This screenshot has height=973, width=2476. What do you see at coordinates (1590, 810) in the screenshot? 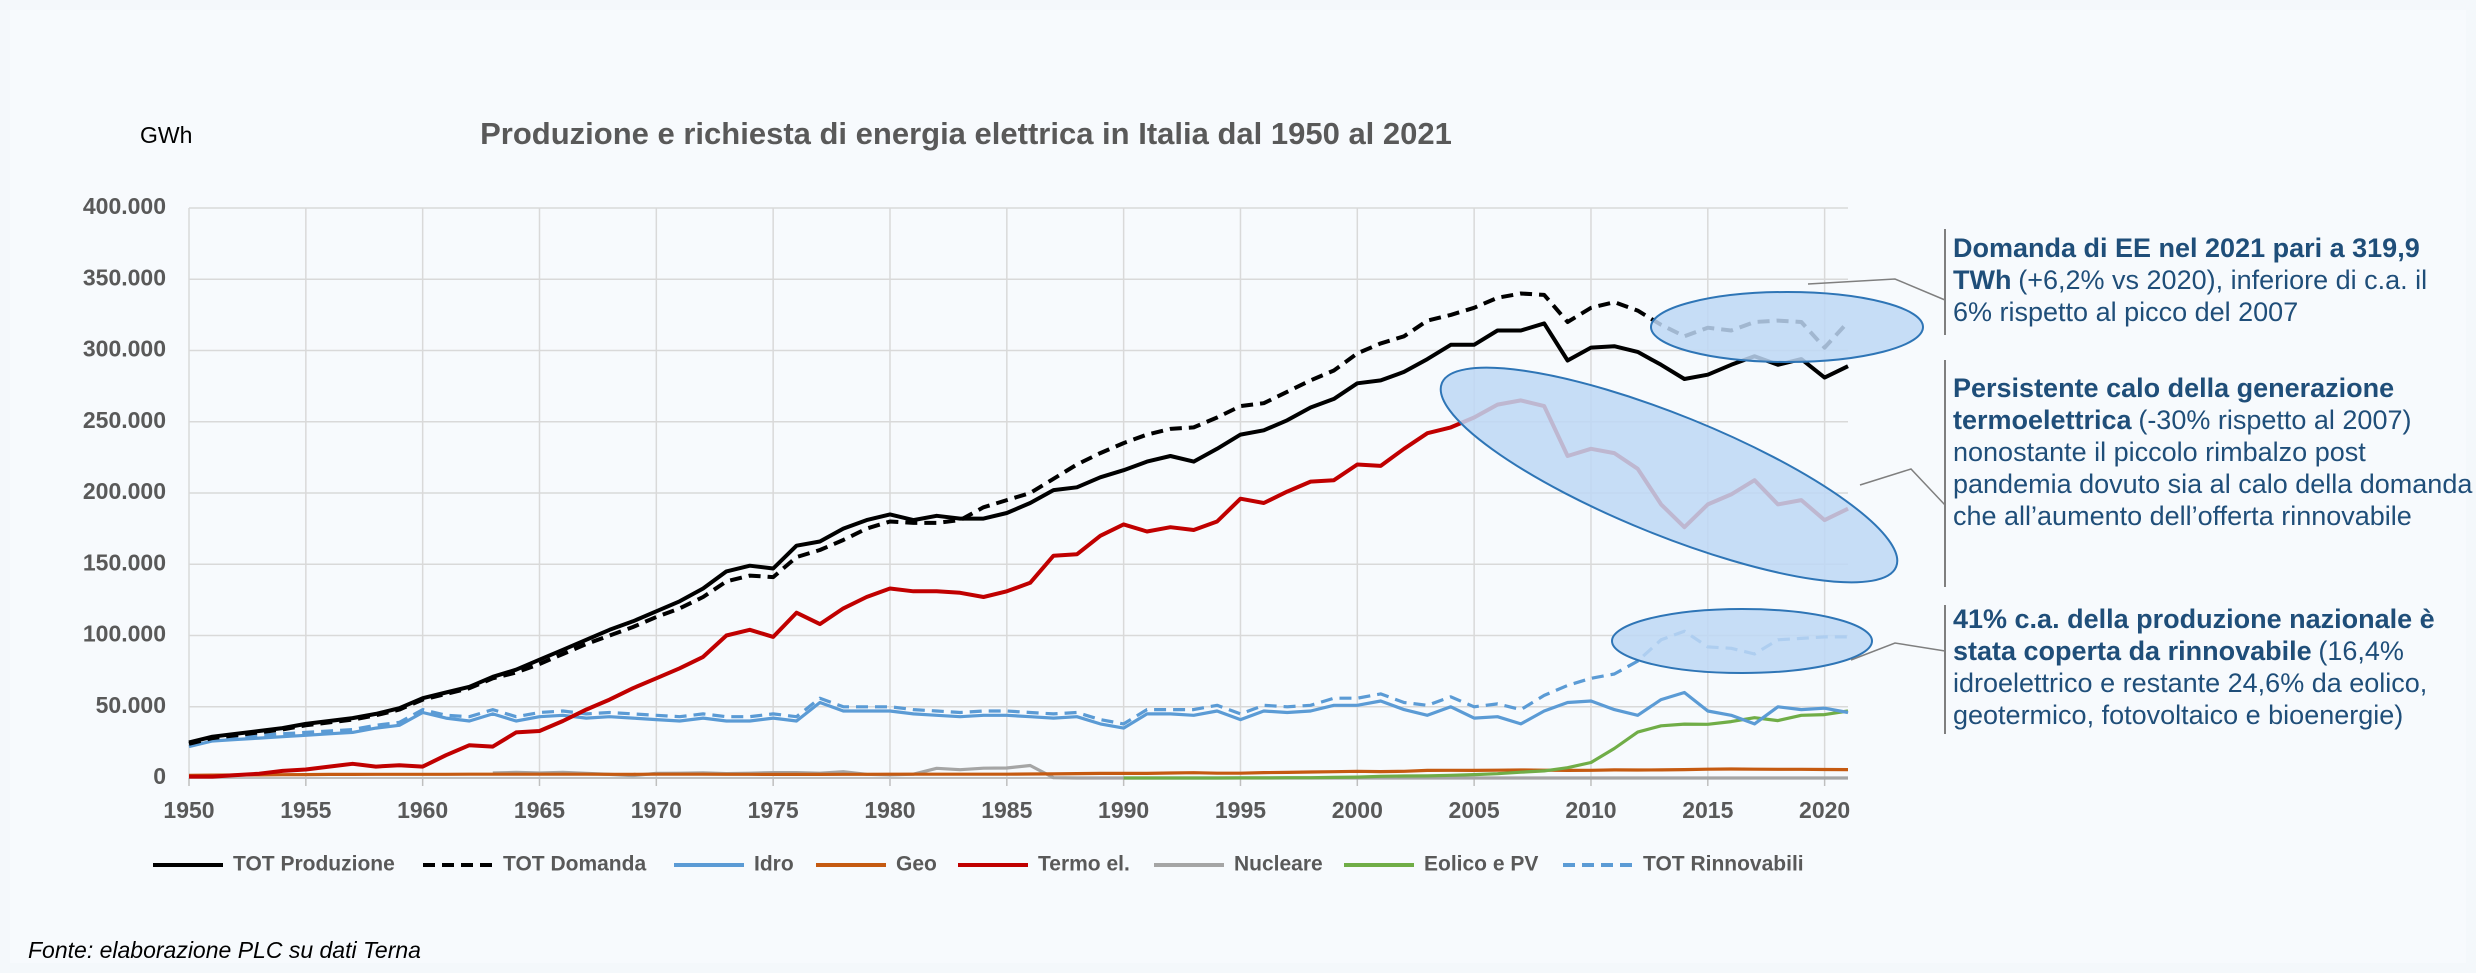
I see `x-tick-label: 2010` at bounding box center [1590, 810].